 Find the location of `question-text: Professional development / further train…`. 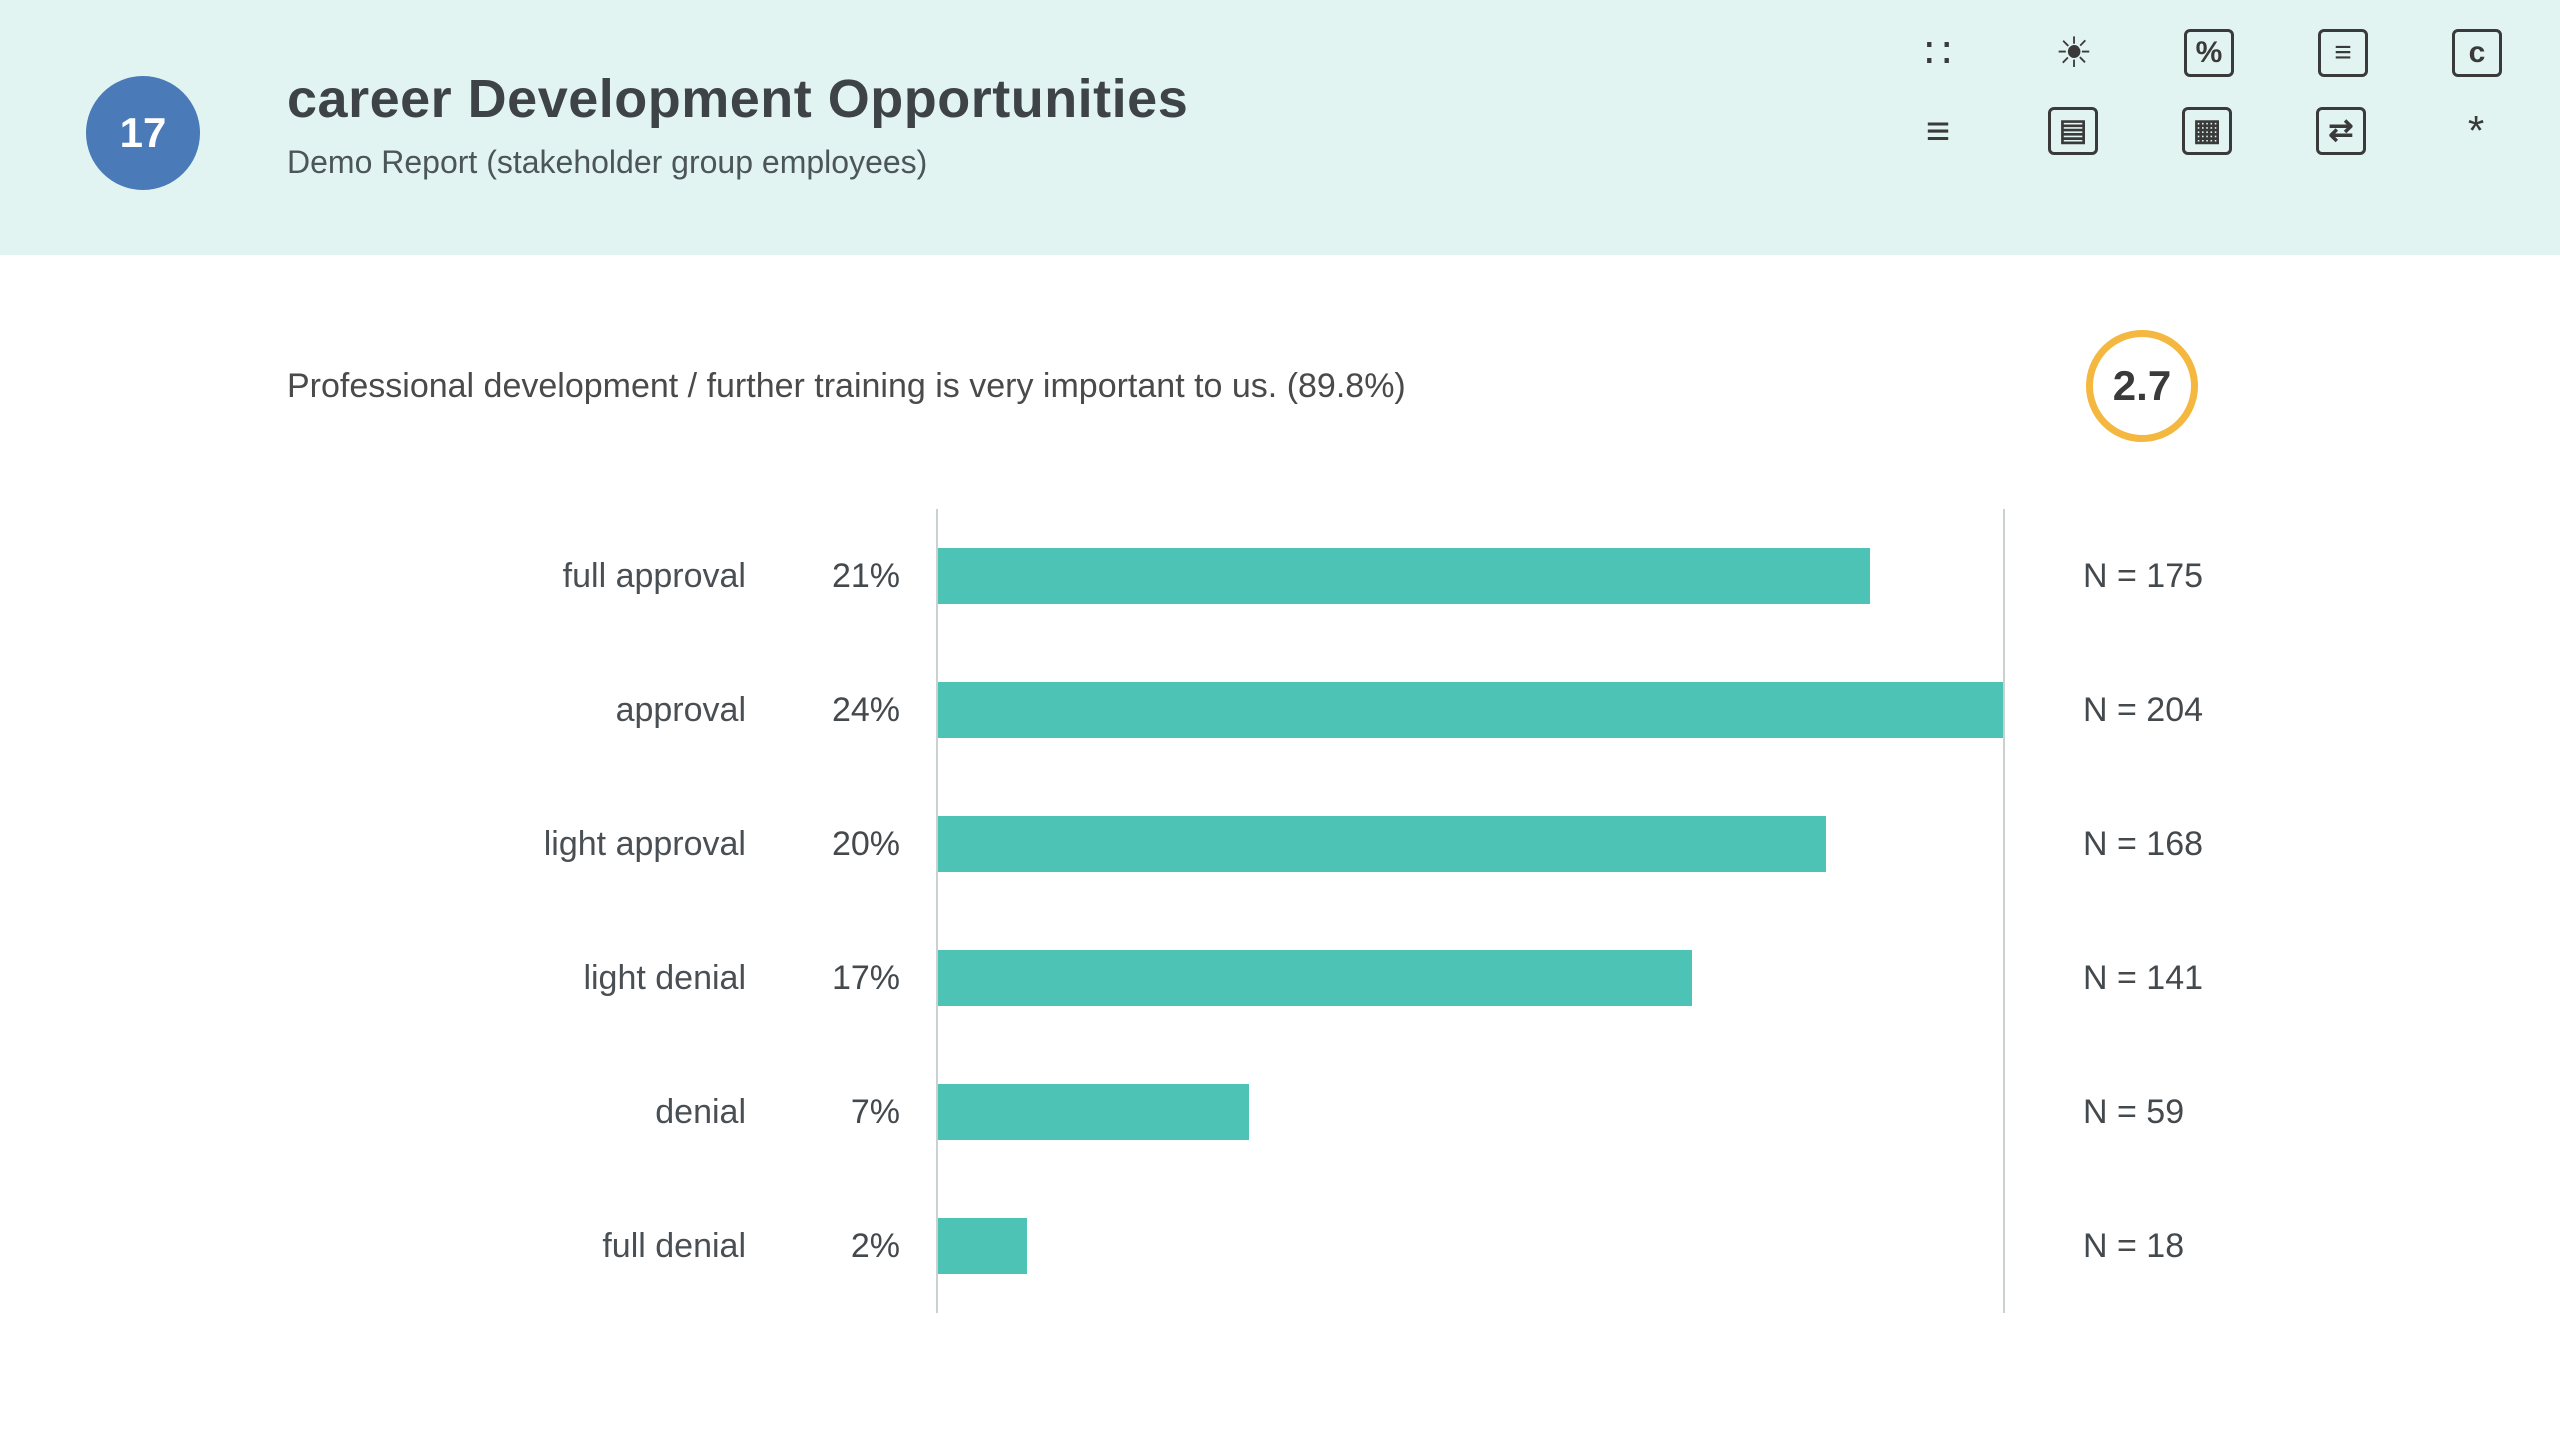

question-text: Professional development / further train… is located at coordinates (846, 385).